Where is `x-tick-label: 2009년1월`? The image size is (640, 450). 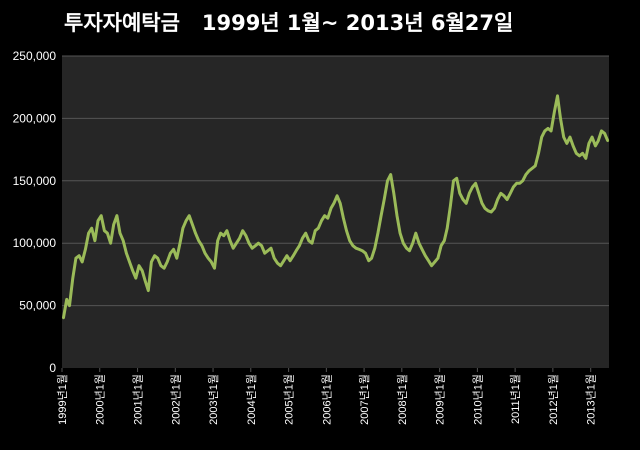
x-tick-label: 2009년1월 is located at coordinates (440, 399).